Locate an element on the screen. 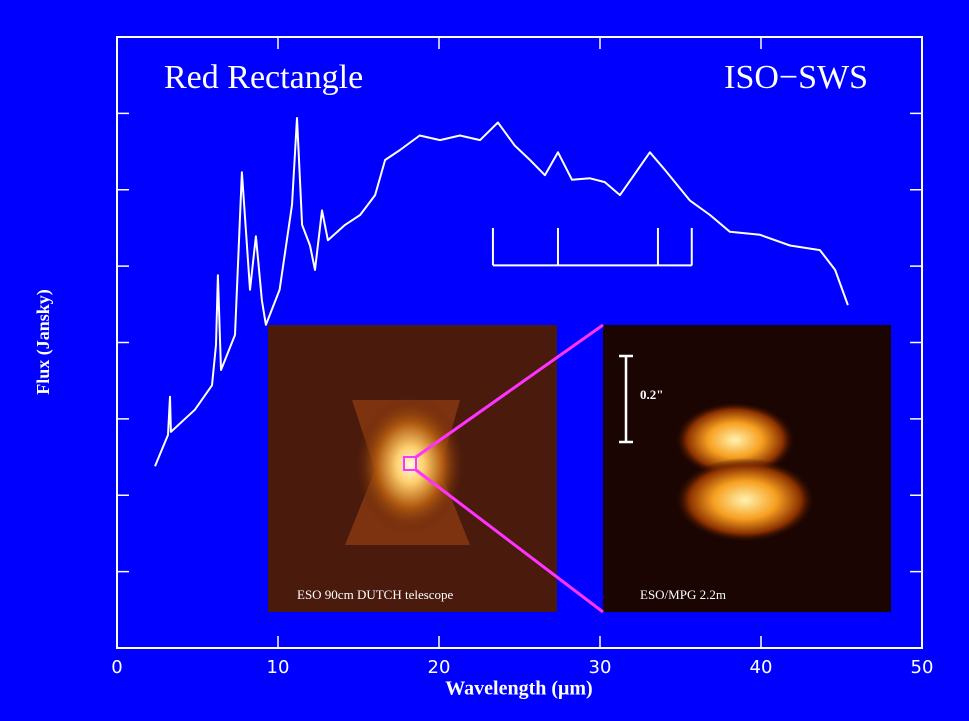 Image resolution: width=969 pixels, height=721 pixels. scale-label: 0.2" is located at coordinates (651, 394).